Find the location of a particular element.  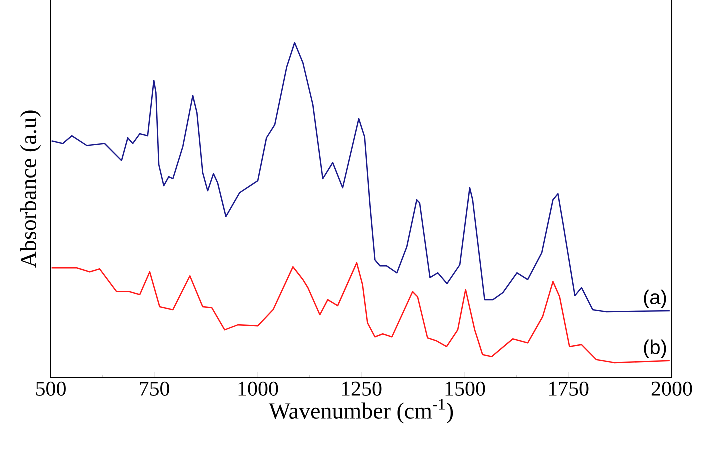

y-axis-title: Absorbance (a.u) is located at coordinates (31, 189).